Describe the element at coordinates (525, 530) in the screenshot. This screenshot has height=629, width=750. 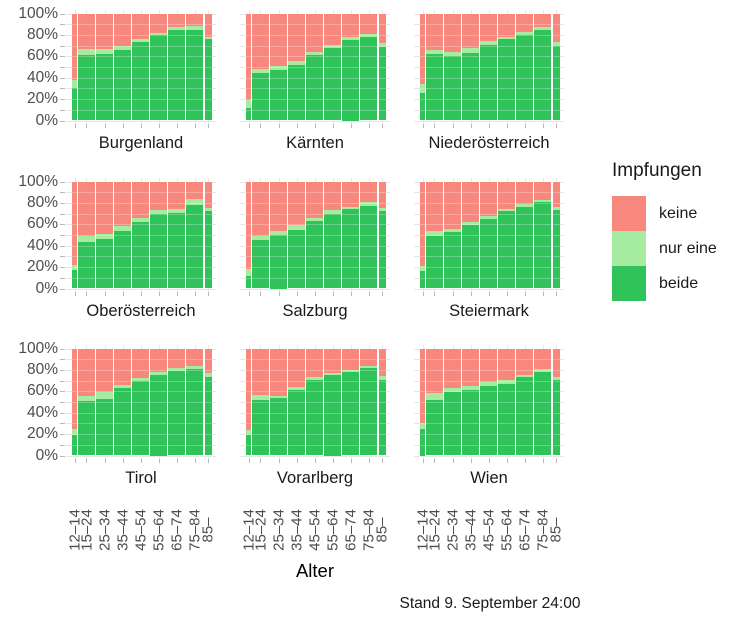
I see `x-axis-tick-label: 65–74` at that location.